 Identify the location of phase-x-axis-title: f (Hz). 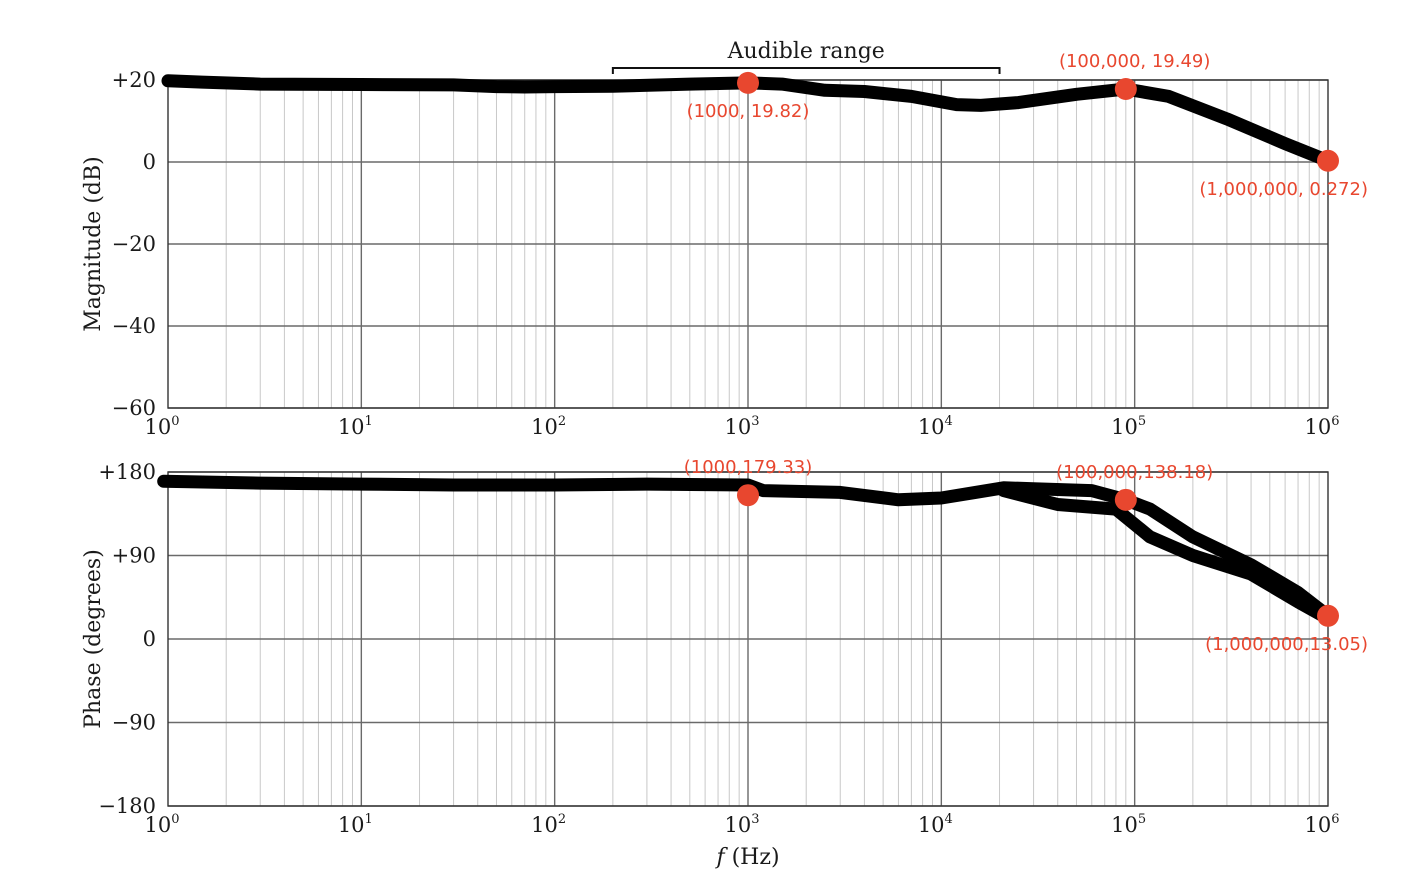
(746, 857).